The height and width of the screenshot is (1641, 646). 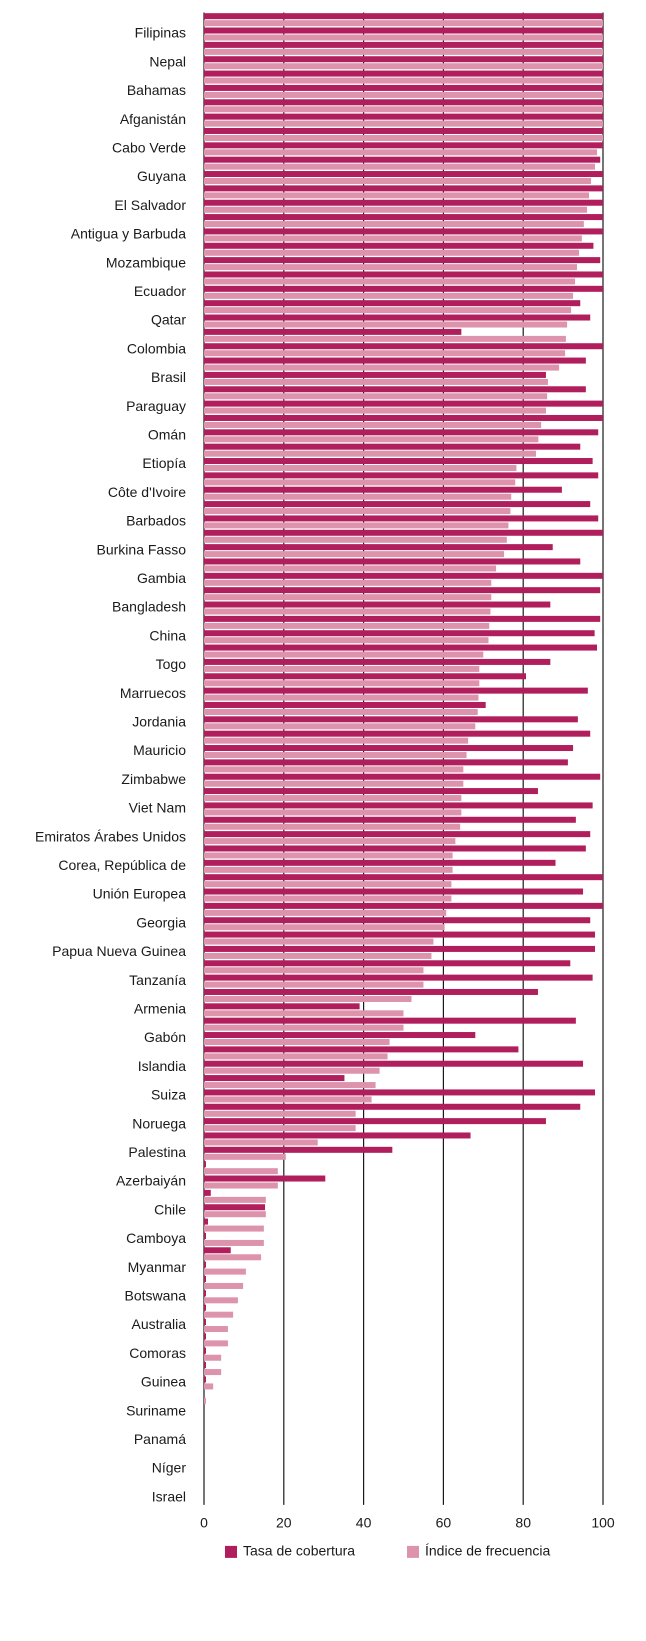 I want to click on y-tick-label: Côte d'Ivoire, so click(x=147, y=492).